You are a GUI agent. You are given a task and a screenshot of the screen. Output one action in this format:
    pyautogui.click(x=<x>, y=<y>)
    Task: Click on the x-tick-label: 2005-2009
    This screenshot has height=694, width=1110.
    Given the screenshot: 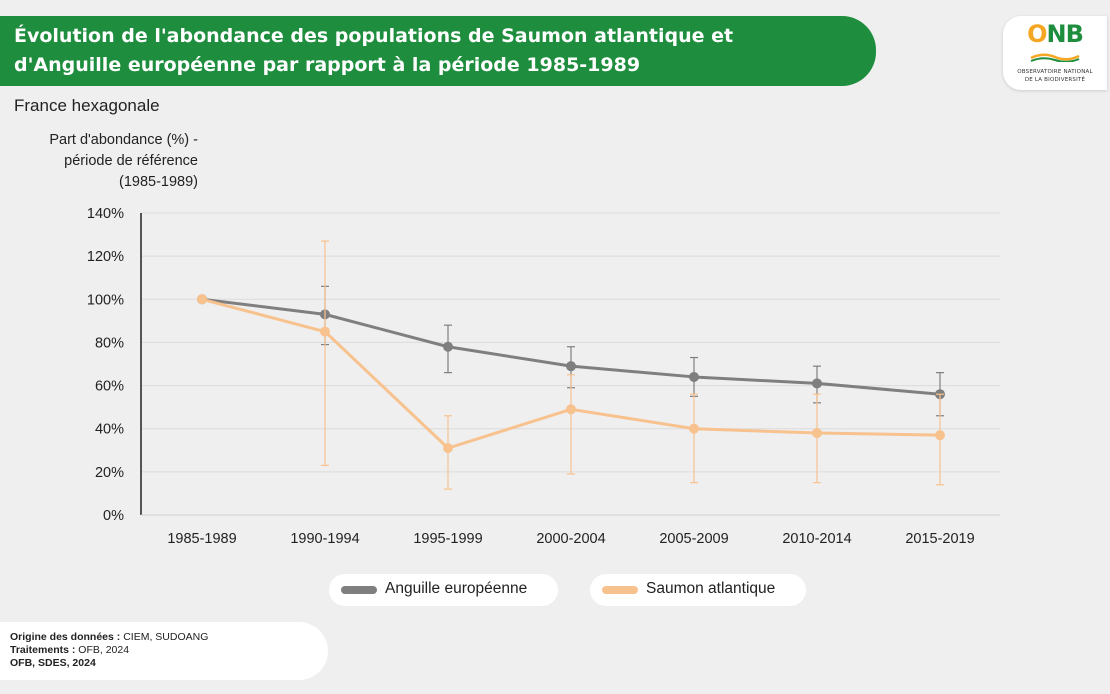 What is the action you would take?
    pyautogui.click(x=693, y=539)
    